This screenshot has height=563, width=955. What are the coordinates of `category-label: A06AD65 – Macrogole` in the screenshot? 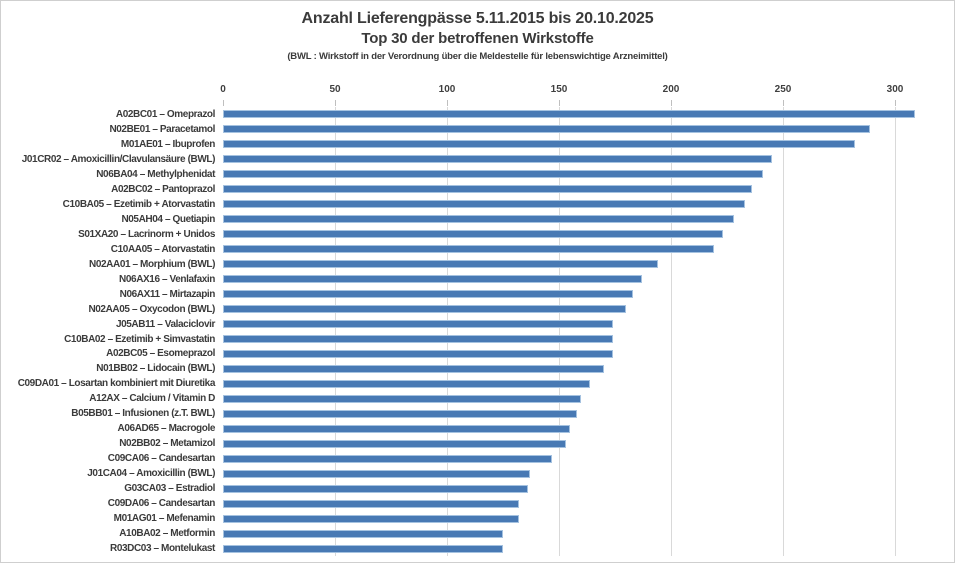 It's located at (166, 429).